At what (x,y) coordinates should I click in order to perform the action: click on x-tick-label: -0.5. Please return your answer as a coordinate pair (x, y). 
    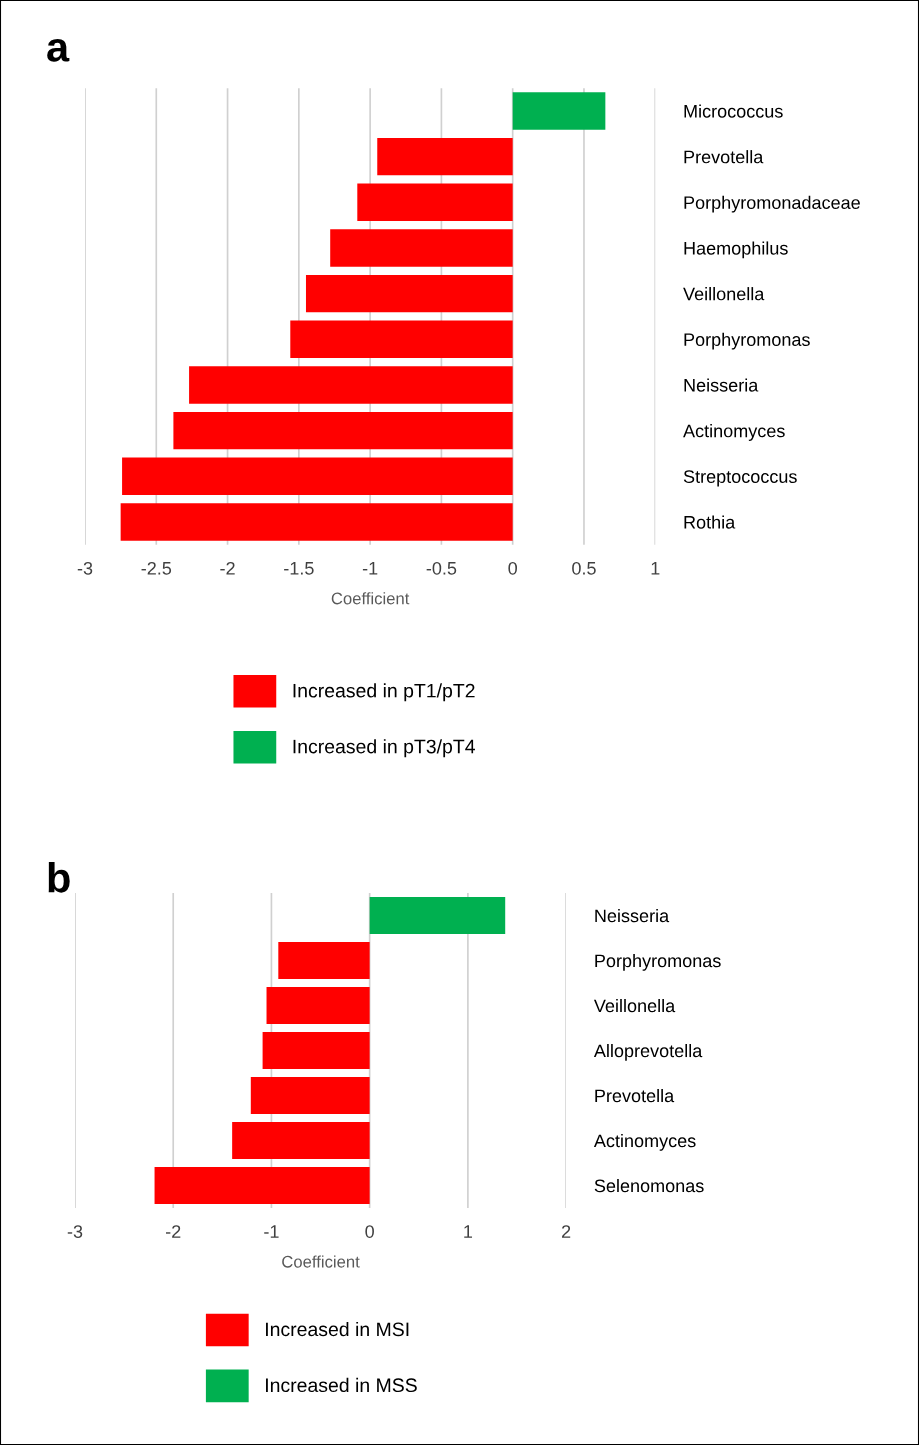
    Looking at the image, I should click on (441, 568).